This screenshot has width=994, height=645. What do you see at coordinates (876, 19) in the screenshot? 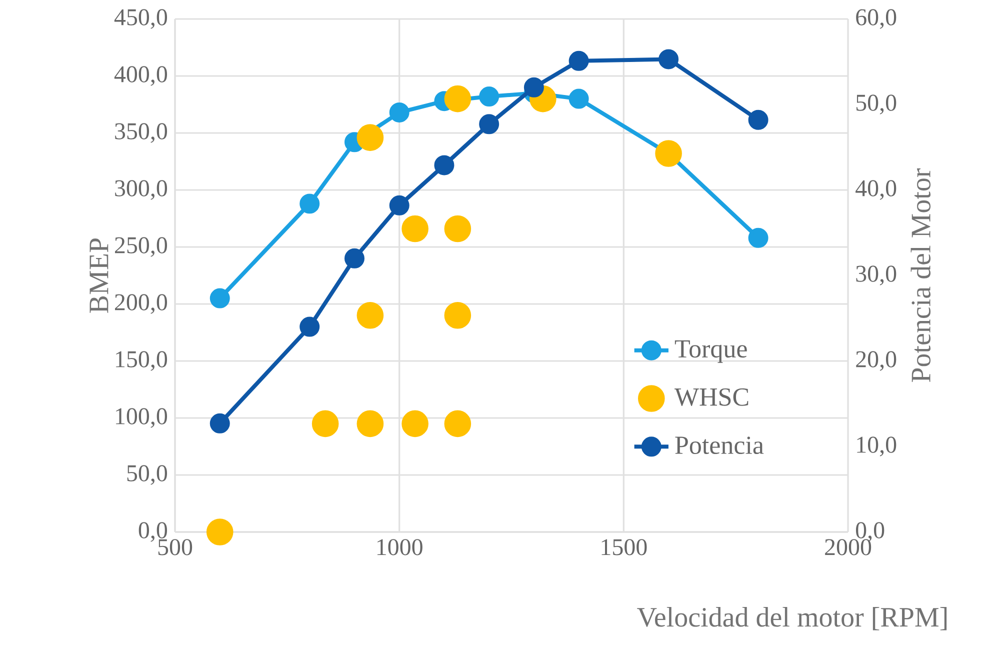
I see `y2-tick-label: 60,0` at bounding box center [876, 19].